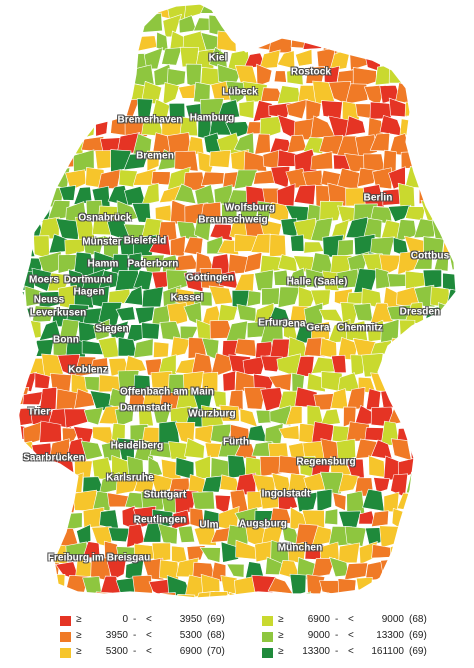  I want to click on legend-lt: <, so click(149, 651).